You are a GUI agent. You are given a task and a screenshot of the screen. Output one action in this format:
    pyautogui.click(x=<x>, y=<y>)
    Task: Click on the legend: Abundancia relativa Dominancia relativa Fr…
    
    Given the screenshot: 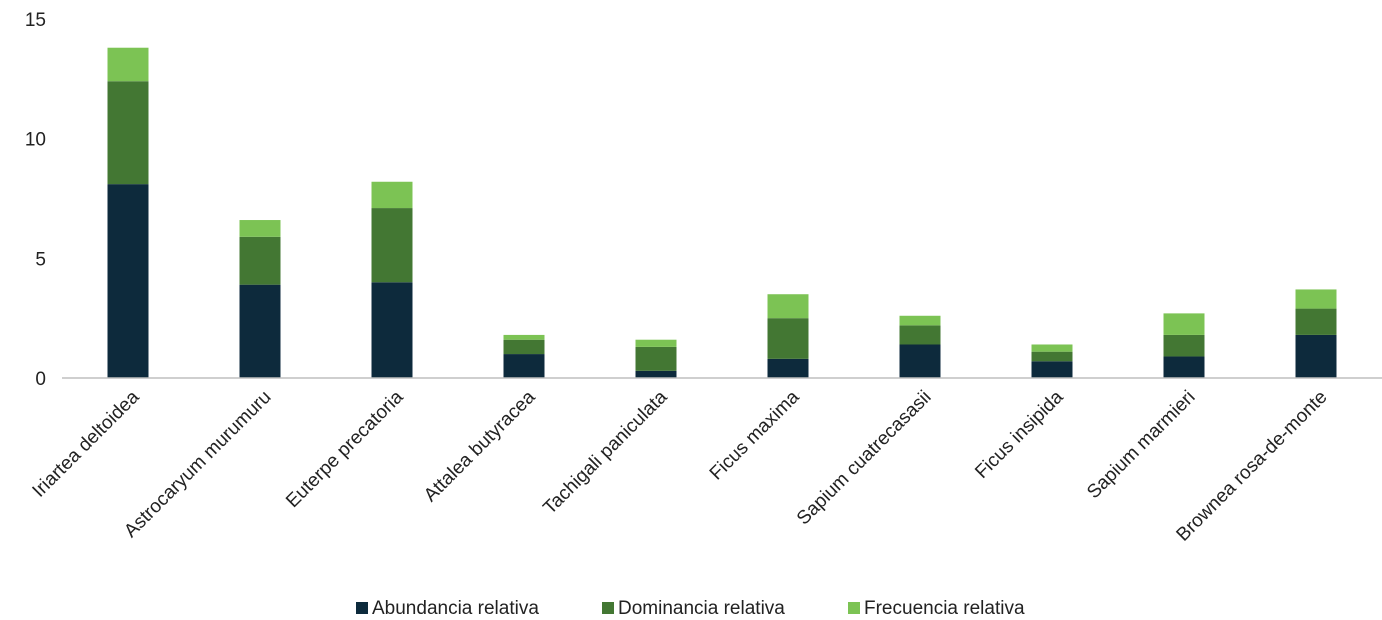 What is the action you would take?
    pyautogui.click(x=690, y=608)
    